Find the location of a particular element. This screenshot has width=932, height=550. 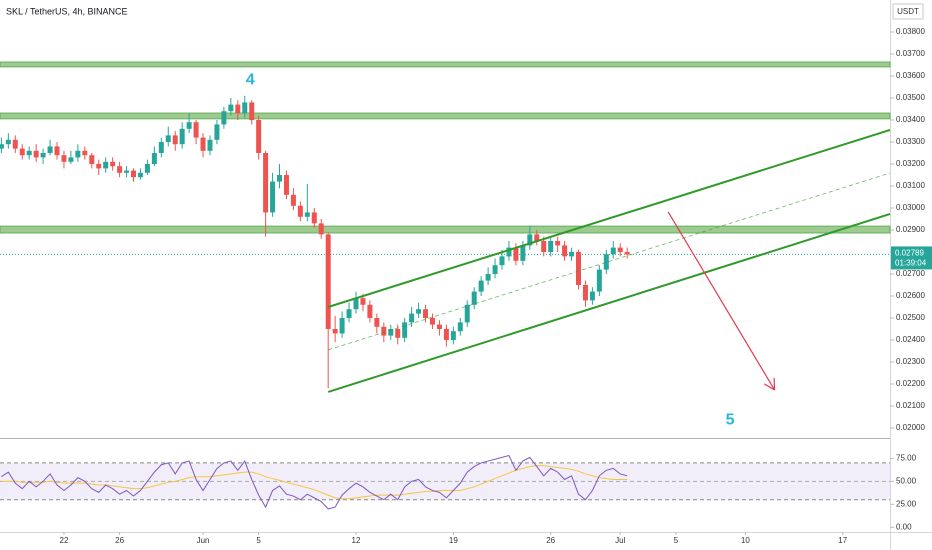

arrow-head is located at coordinates (769, 387).